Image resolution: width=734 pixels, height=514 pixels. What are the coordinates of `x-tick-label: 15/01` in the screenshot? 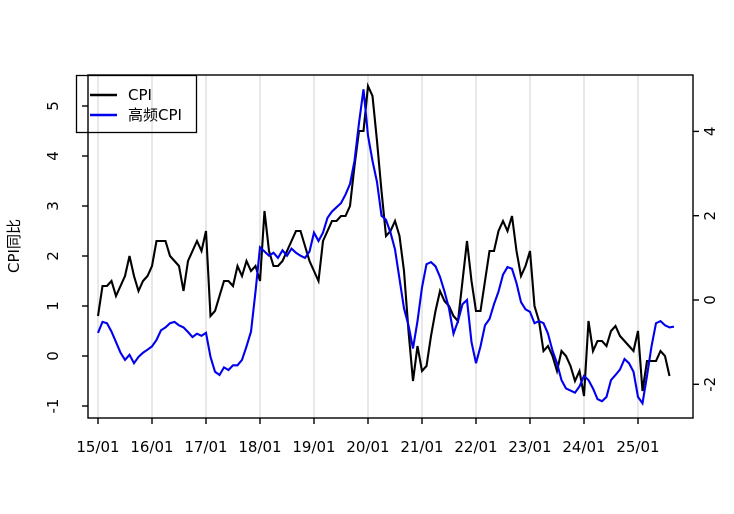 It's located at (97, 447).